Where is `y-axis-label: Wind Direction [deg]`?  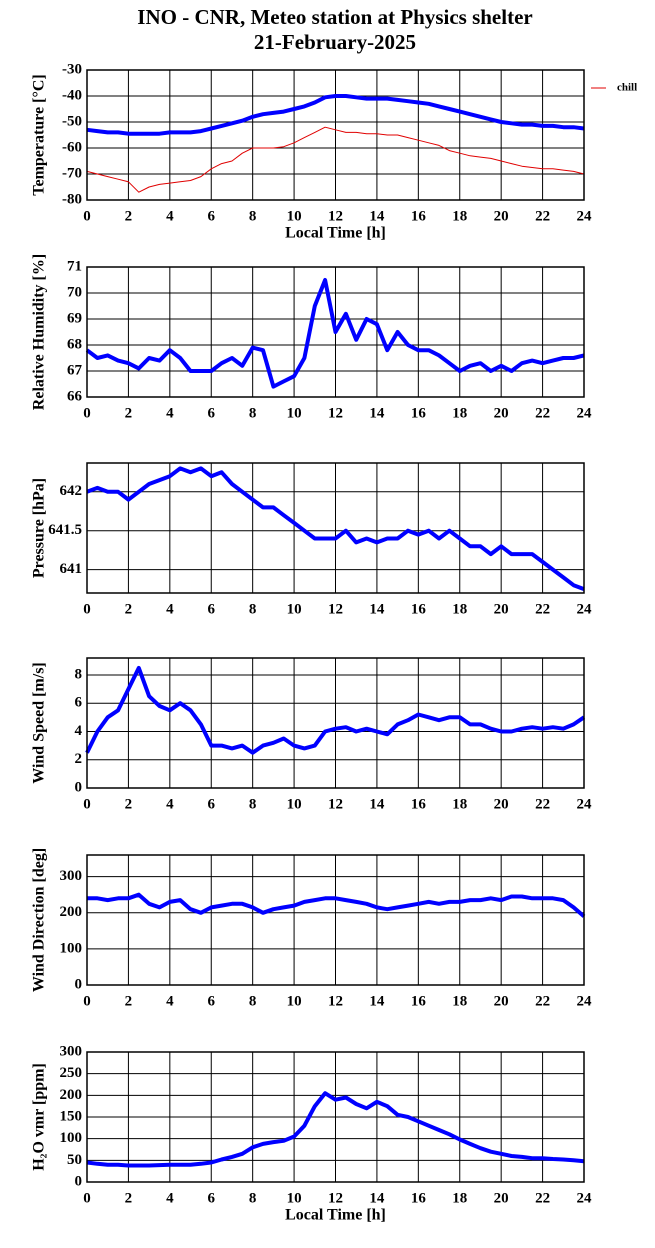
y-axis-label: Wind Direction [deg] is located at coordinates (39, 920).